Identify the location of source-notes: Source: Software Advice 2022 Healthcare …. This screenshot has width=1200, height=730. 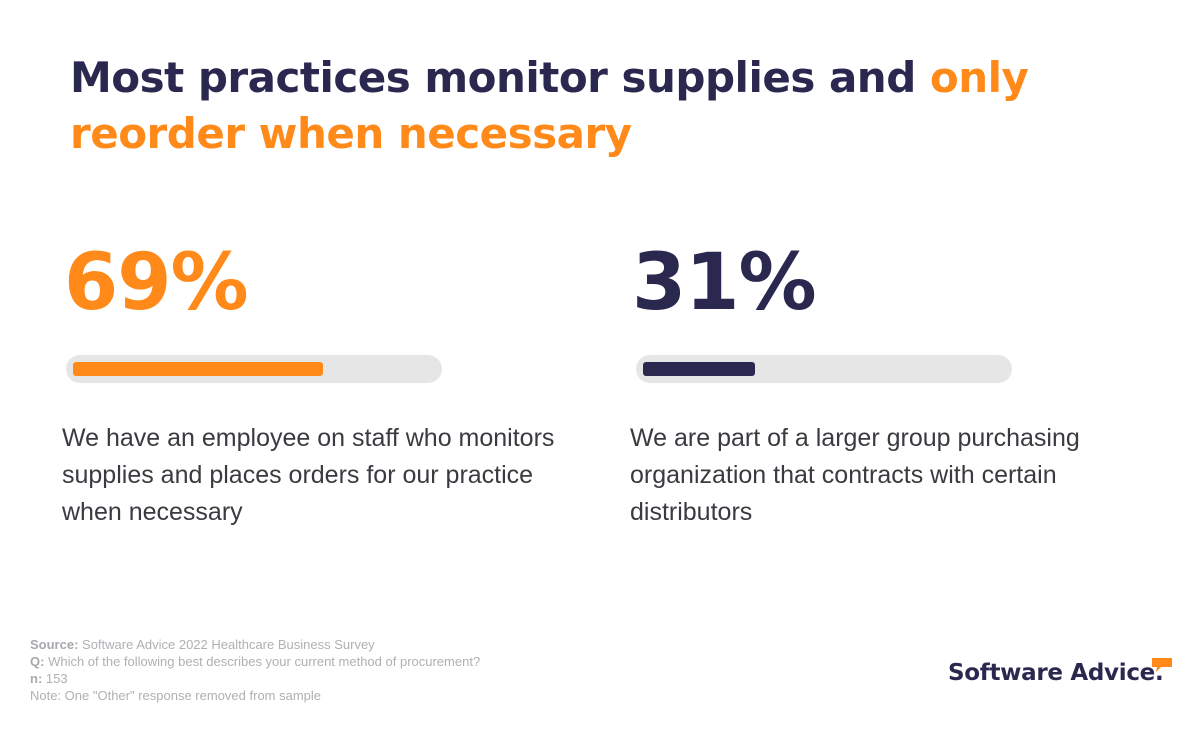
(310, 670).